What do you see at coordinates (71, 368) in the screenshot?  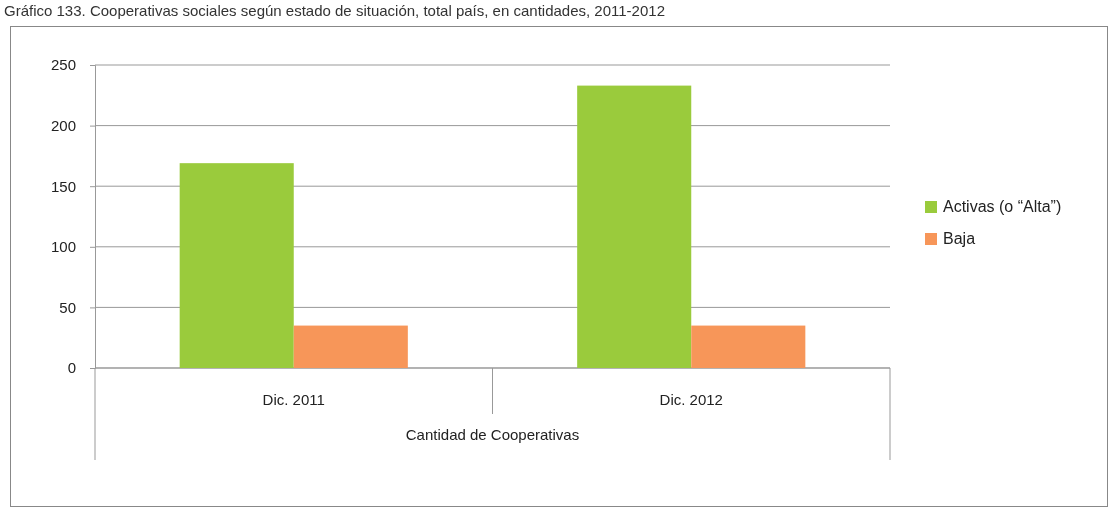 I see `y-tick-label: 0` at bounding box center [71, 368].